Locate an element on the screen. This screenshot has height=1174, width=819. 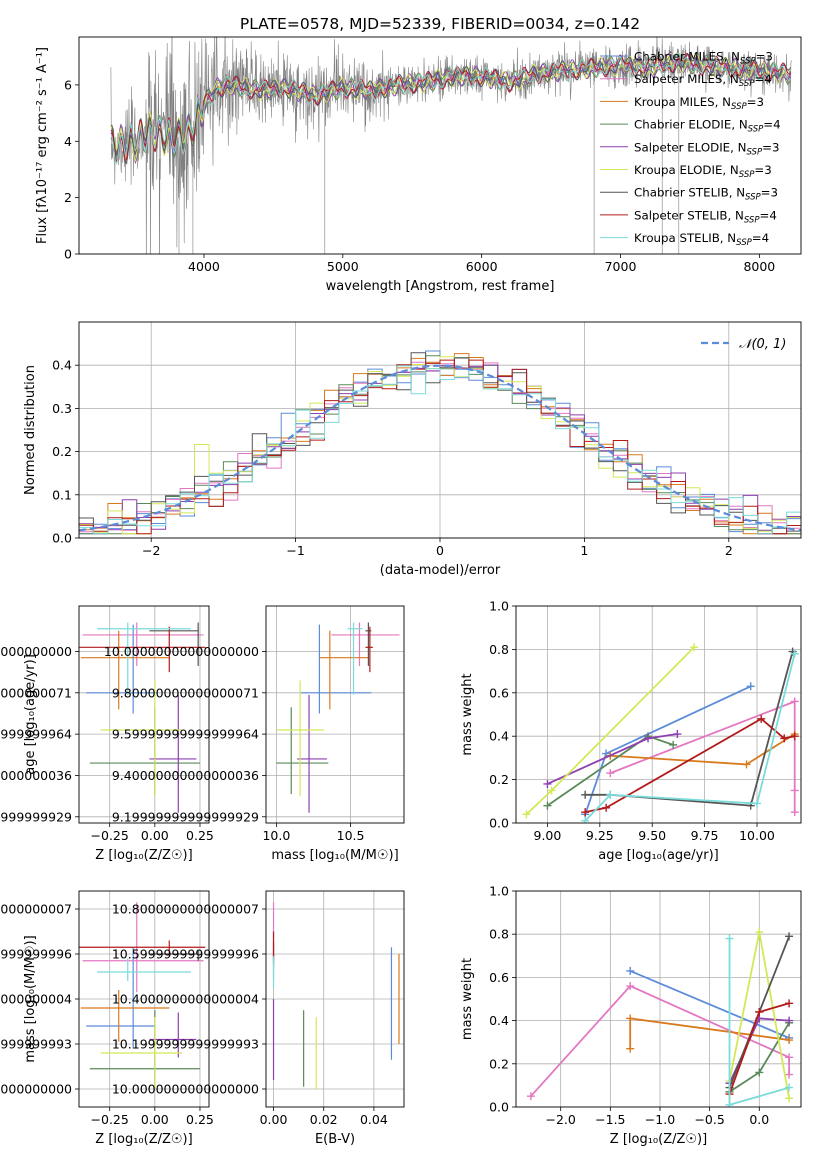
x-tick-label: 6000 is located at coordinates (482, 266).